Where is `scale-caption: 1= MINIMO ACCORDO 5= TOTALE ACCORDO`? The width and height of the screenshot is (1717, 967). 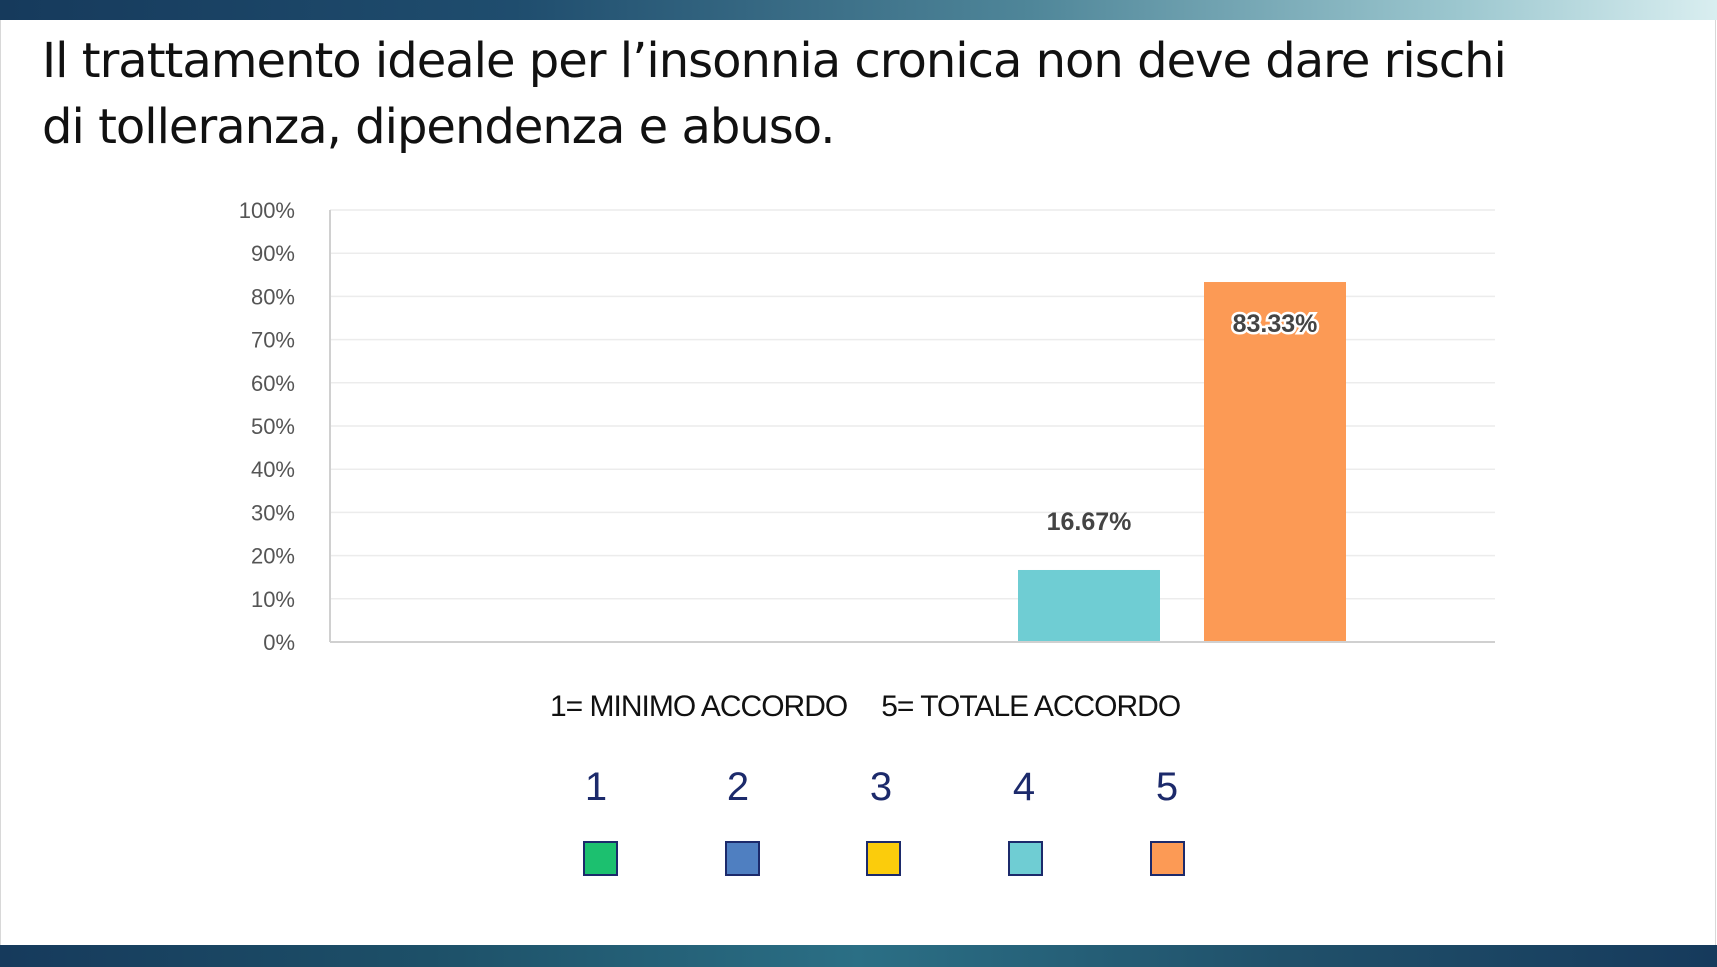 scale-caption: 1= MINIMO ACCORDO 5= TOTALE ACCORDO is located at coordinates (900, 707).